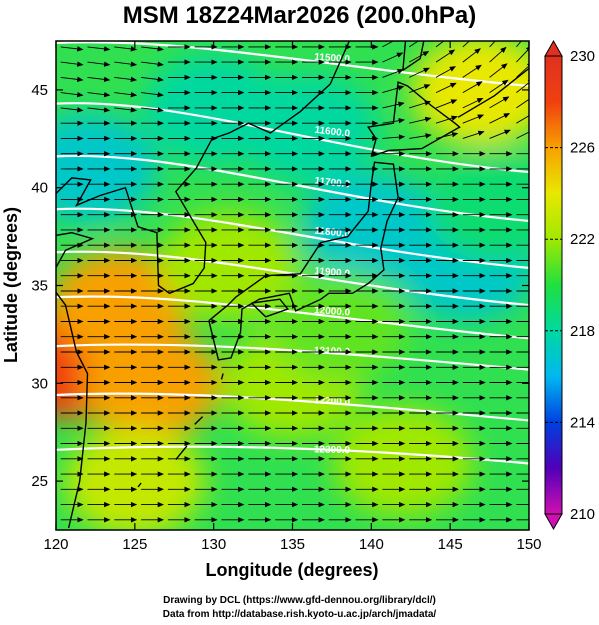 This screenshot has width=599, height=625. I want to click on y-tick-label: 40, so click(39, 188).